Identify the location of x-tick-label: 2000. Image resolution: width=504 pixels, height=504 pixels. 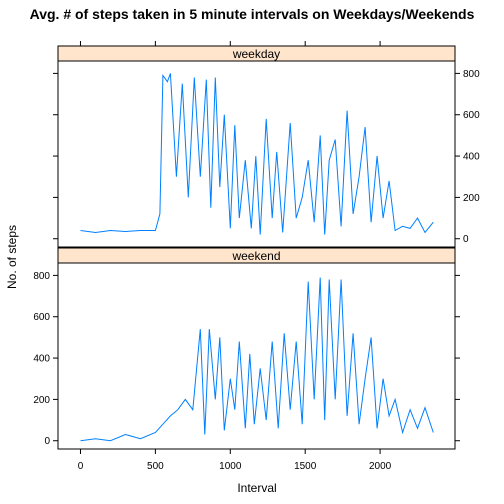
(380, 466).